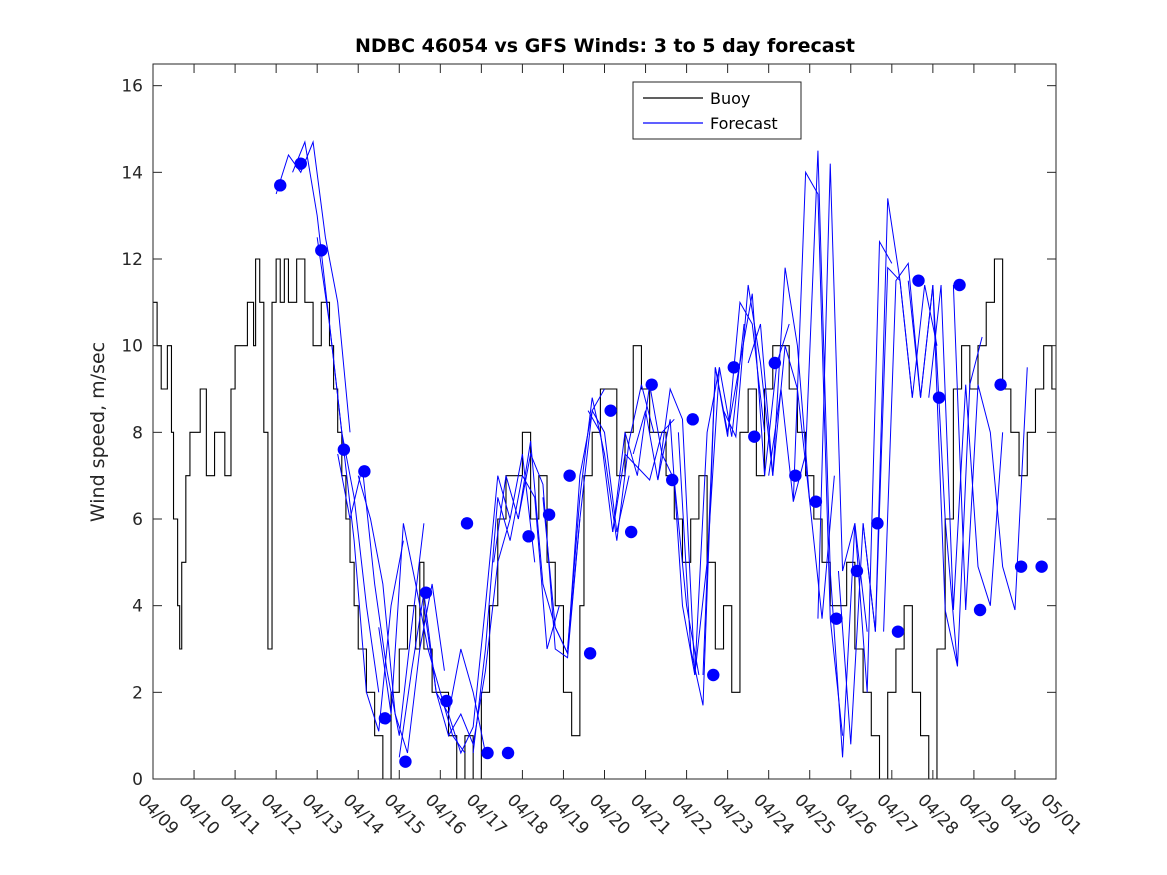 The image size is (1167, 875). What do you see at coordinates (199, 814) in the screenshot?
I see `x-tick-label: 04/10` at bounding box center [199, 814].